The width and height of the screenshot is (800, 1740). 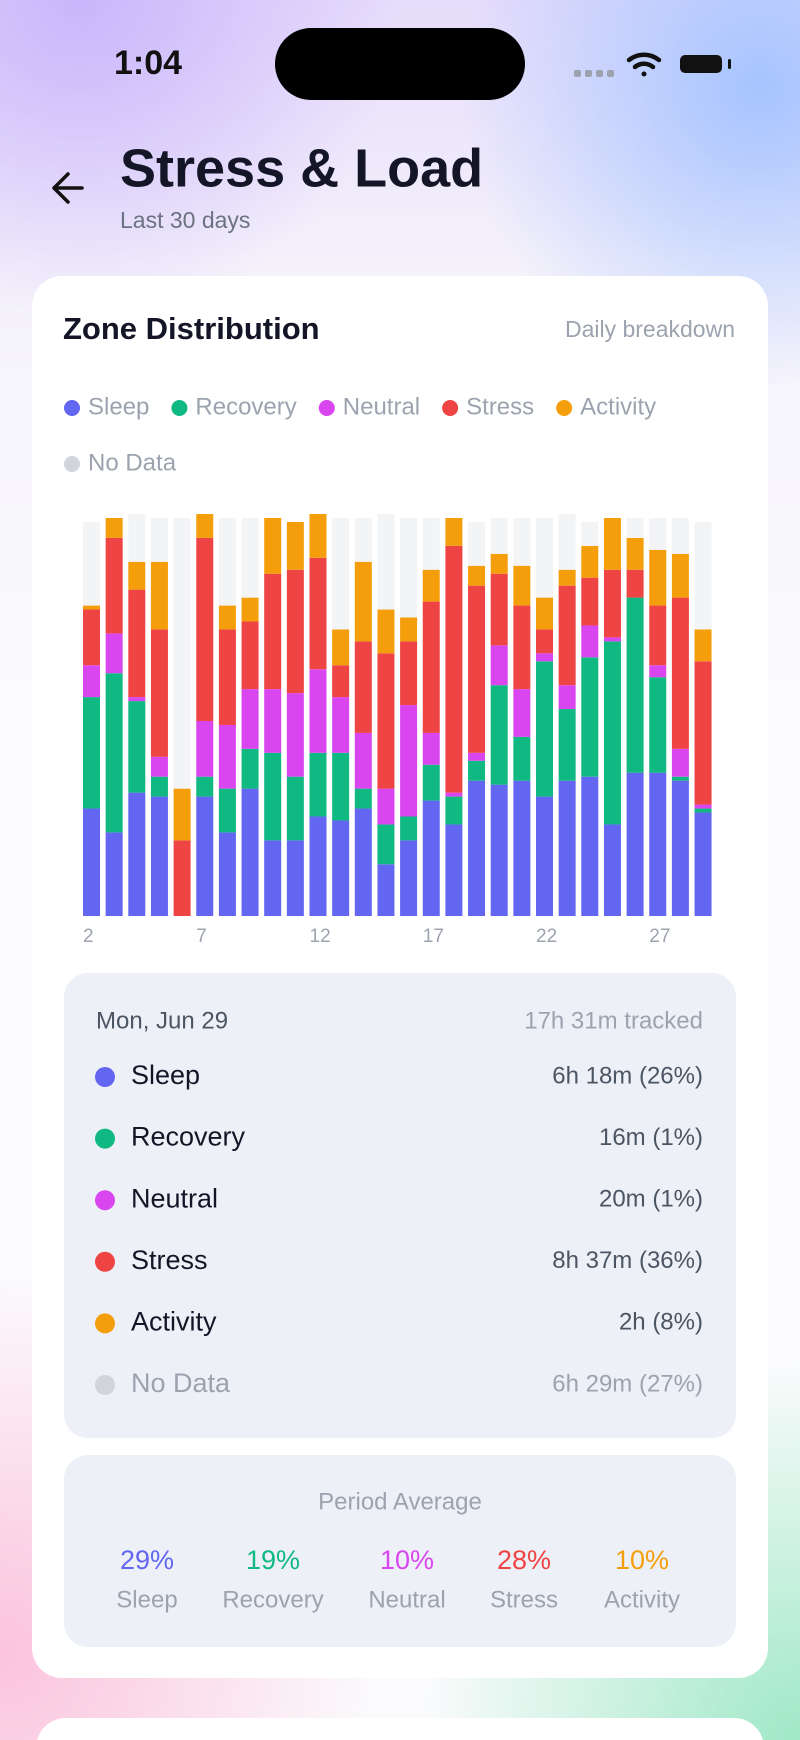 I want to click on battery-icon, so click(x=705, y=64).